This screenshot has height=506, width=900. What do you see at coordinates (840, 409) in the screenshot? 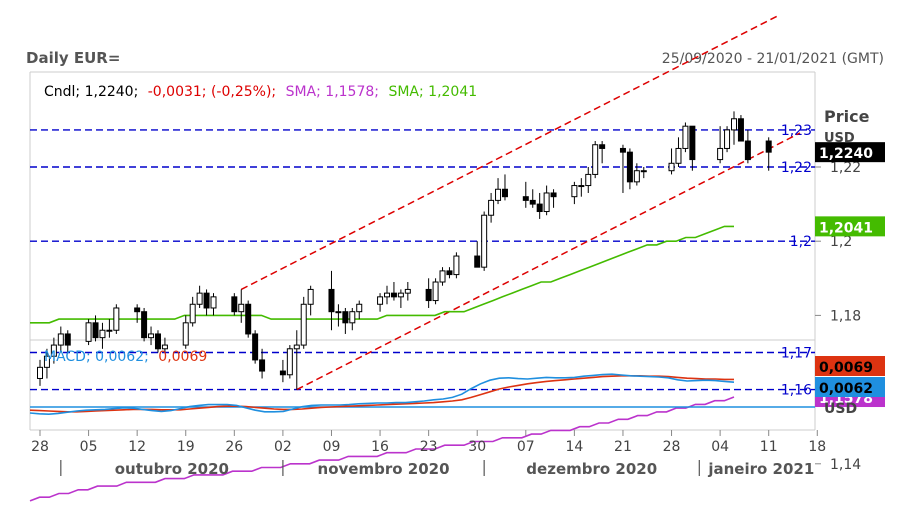
I see `macd-axis-unit: USD` at bounding box center [840, 409].